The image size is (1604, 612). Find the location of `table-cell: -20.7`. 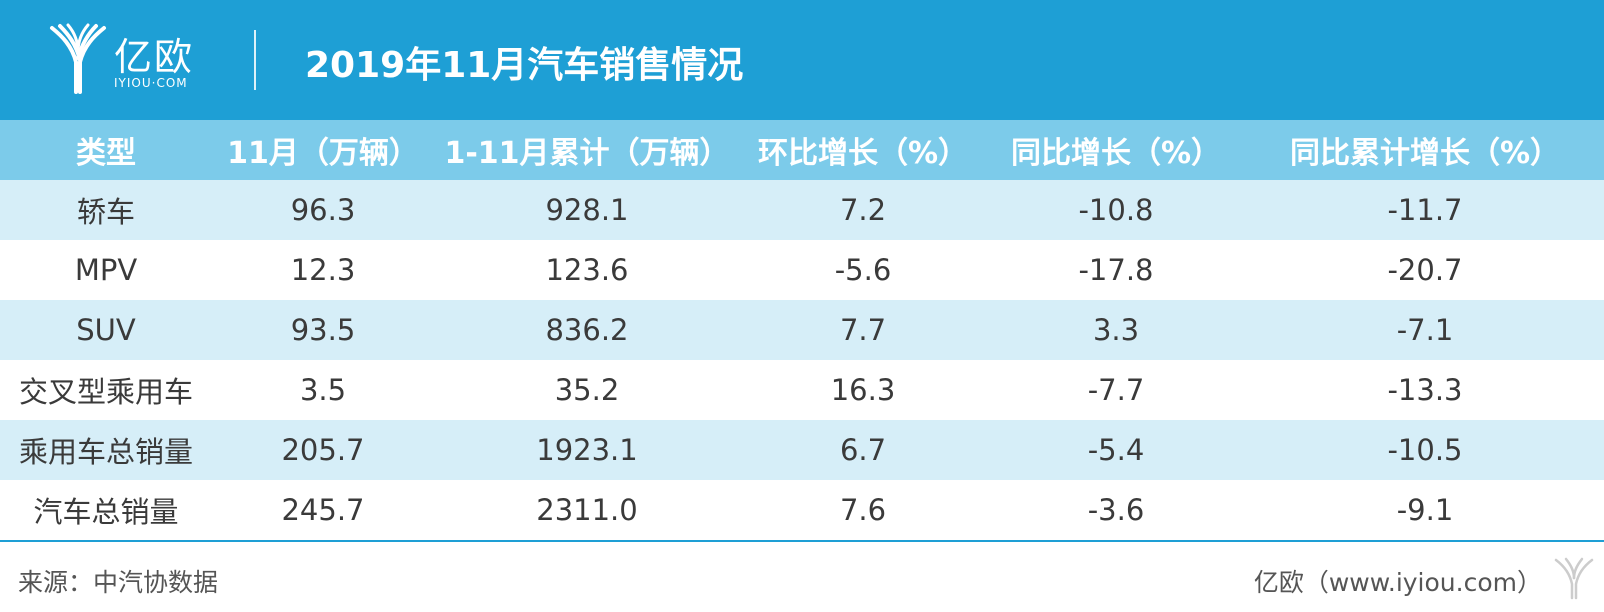

table-cell: -20.7 is located at coordinates (1425, 270).